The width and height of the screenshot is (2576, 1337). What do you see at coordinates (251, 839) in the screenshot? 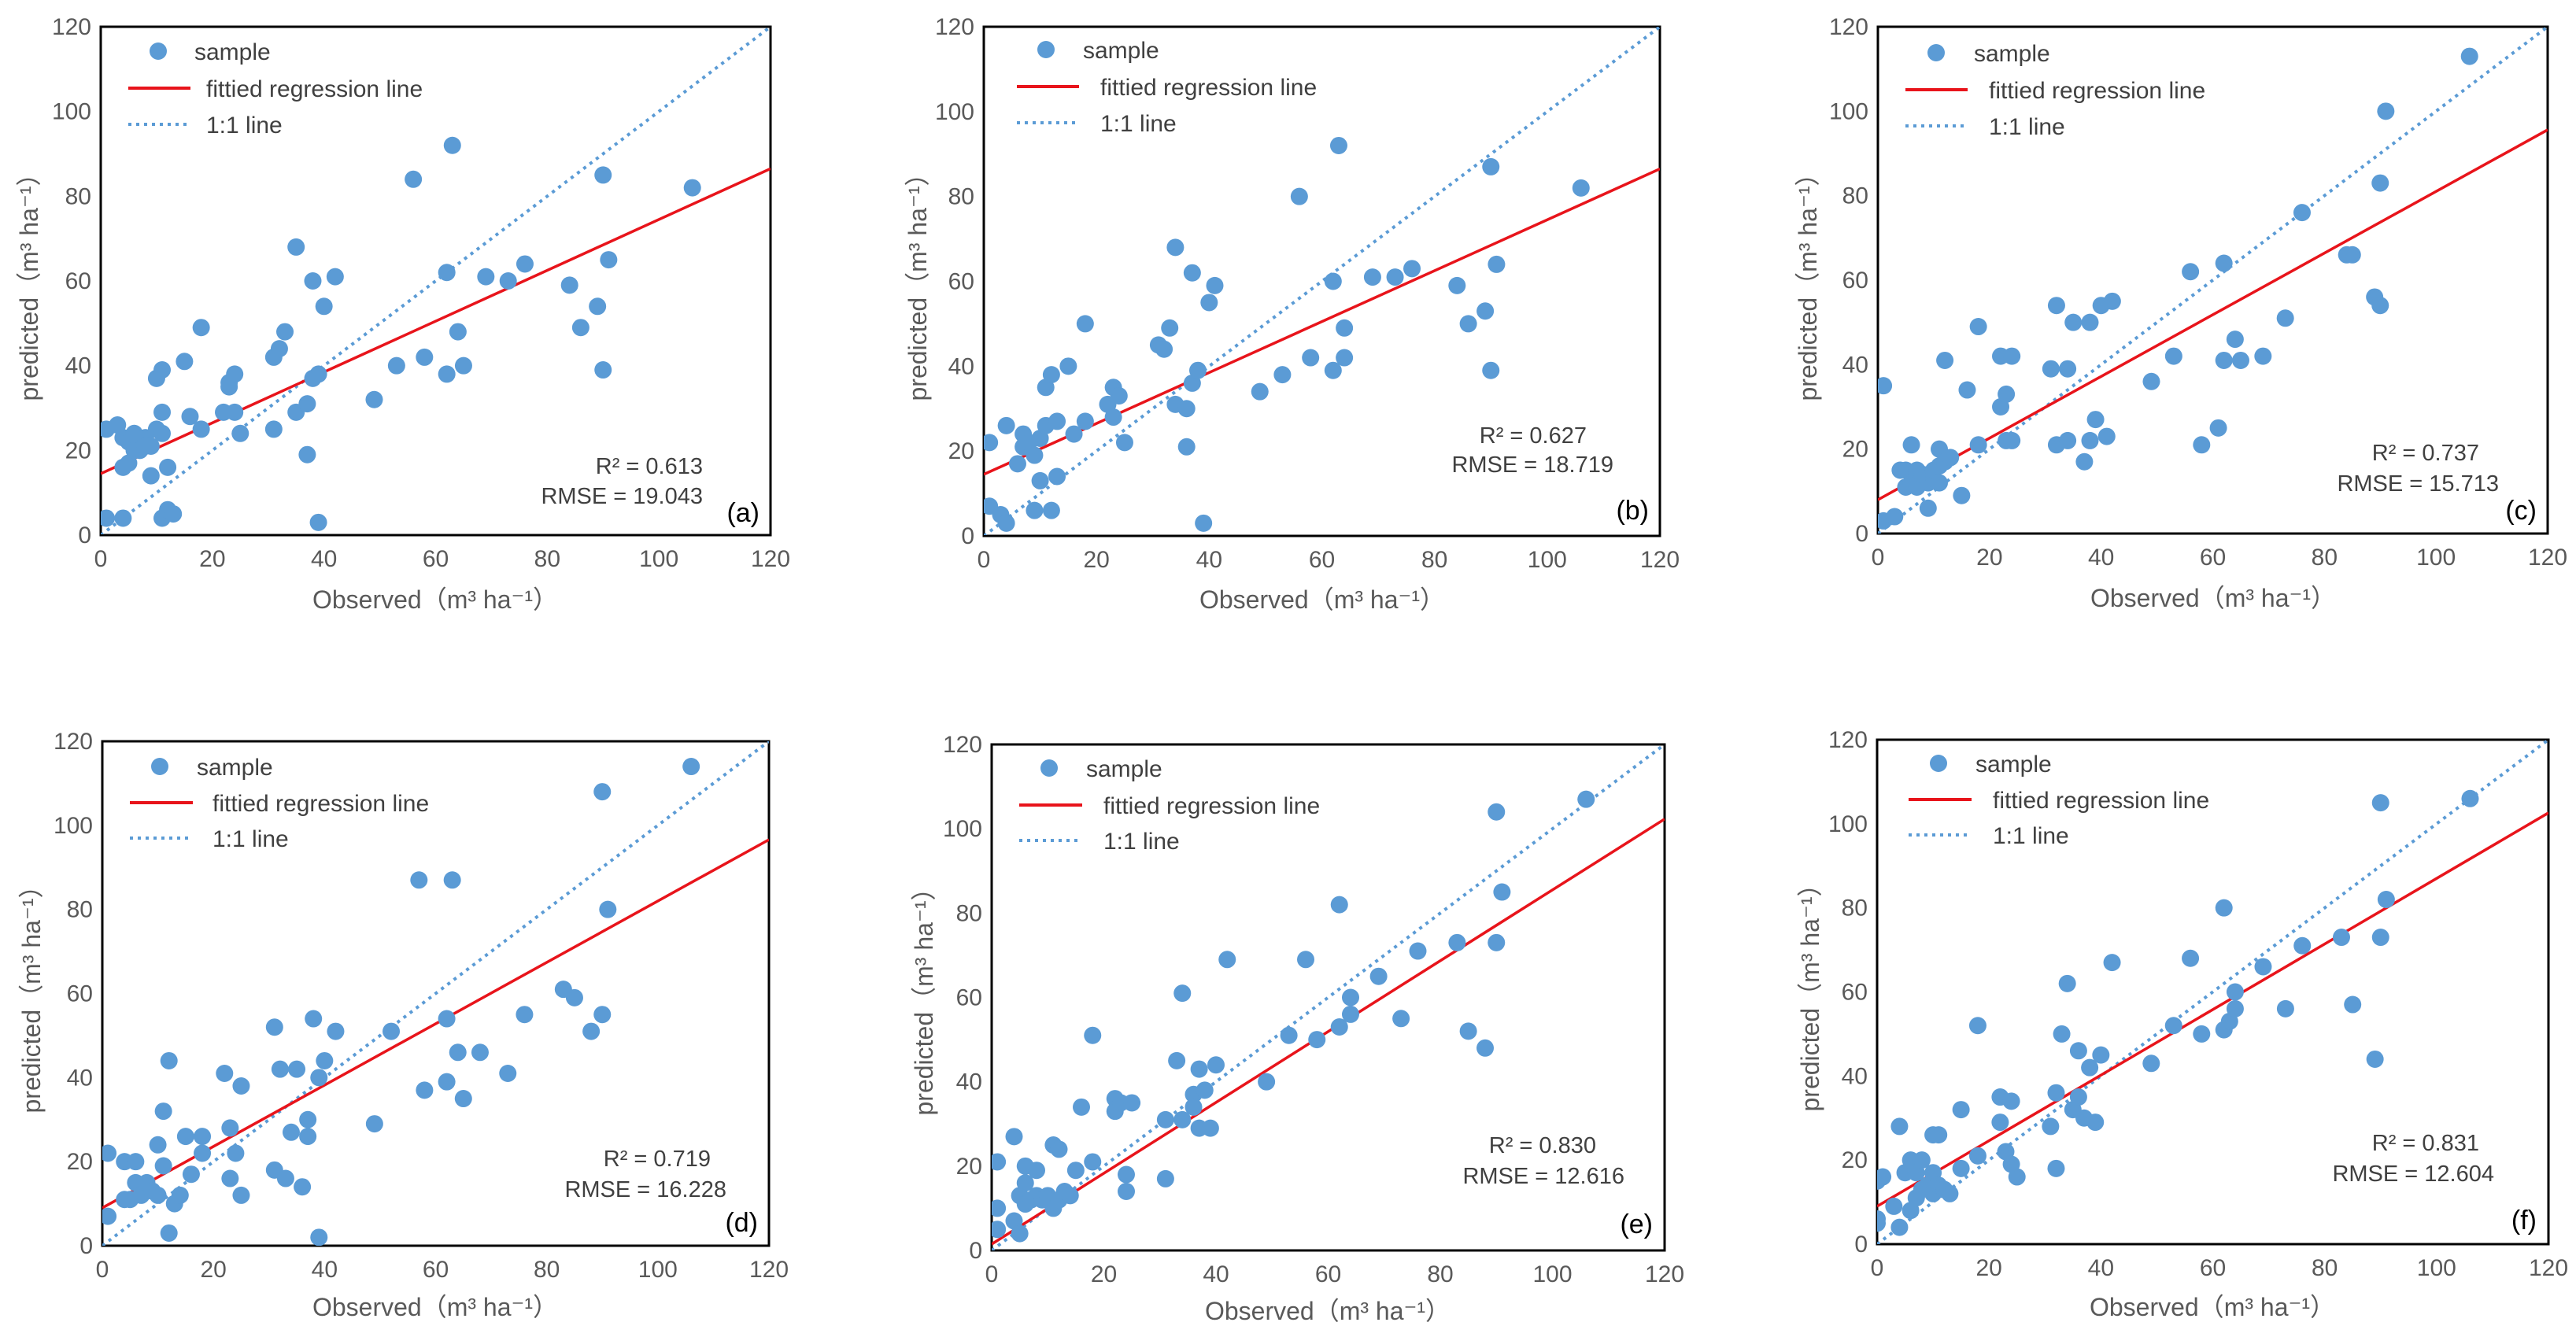
I see `legend-one-to-one-label: 1:1 line` at bounding box center [251, 839].